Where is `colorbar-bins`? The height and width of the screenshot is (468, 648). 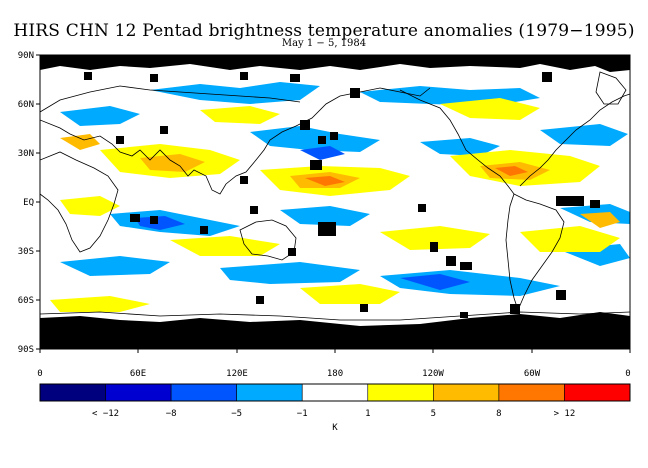 colorbar-bins is located at coordinates (335, 392).